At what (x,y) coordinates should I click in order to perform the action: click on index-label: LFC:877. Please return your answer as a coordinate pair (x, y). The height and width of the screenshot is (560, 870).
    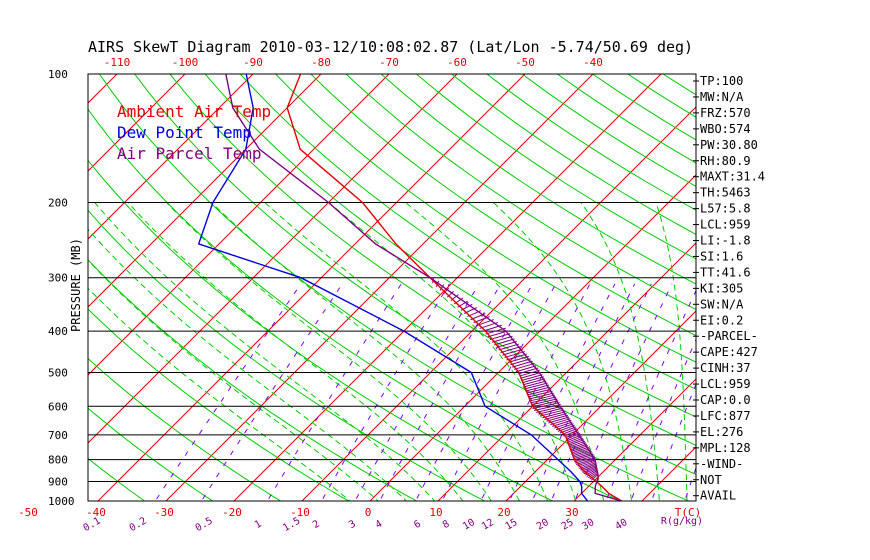
    Looking at the image, I should click on (725, 416).